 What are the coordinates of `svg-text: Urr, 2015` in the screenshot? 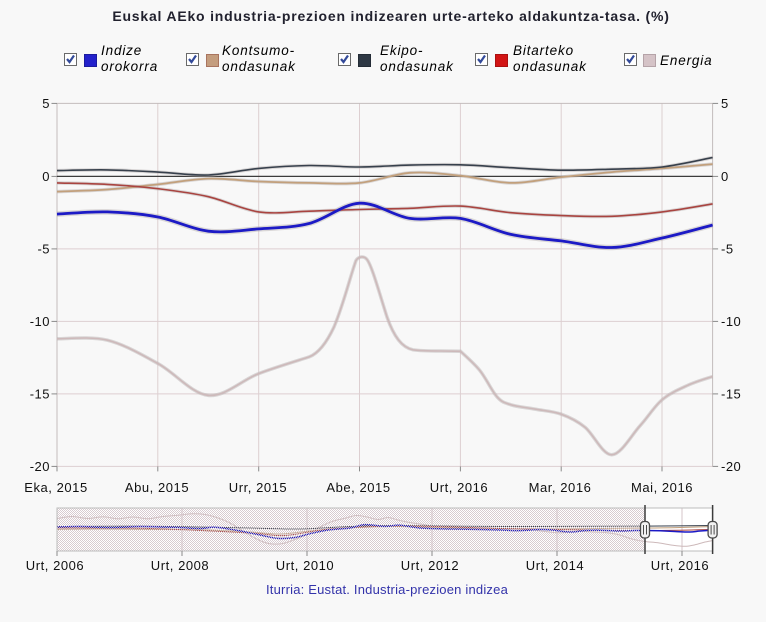 It's located at (258, 487).